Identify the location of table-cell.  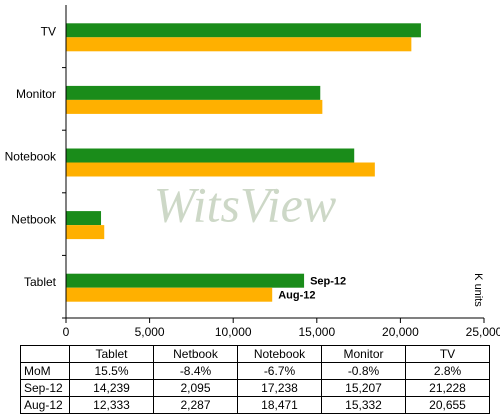
(45, 354).